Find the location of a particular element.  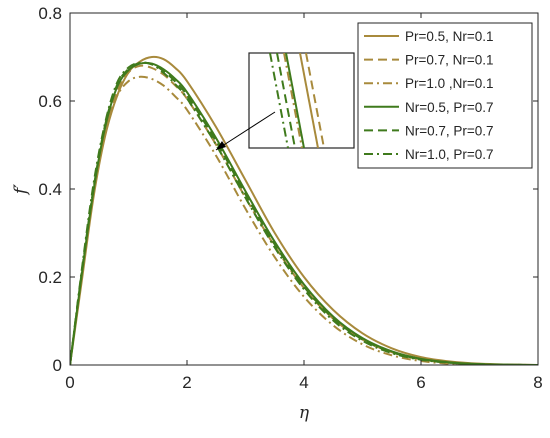

inset-arrow-head is located at coordinates (221, 145).